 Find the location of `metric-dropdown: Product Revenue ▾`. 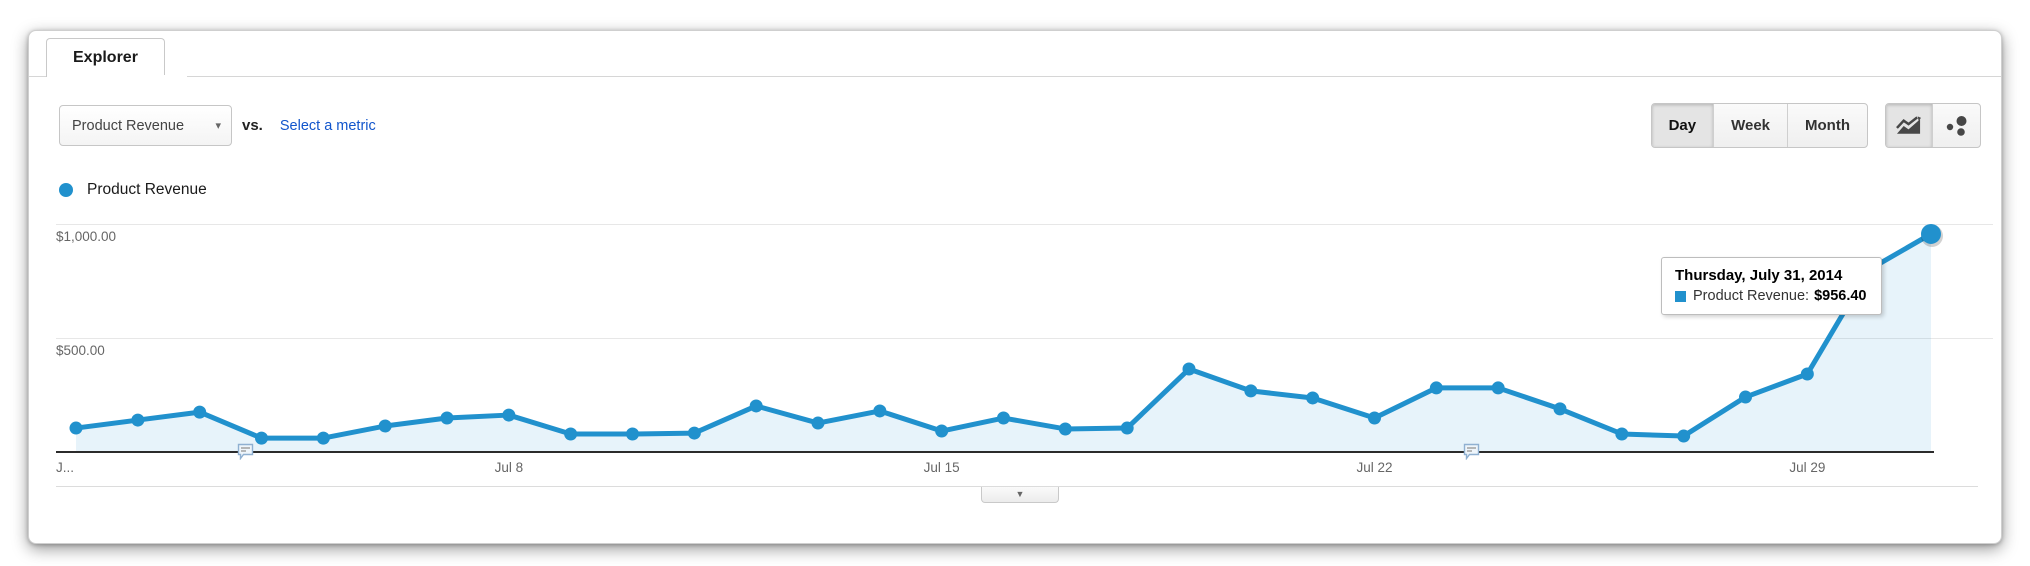

metric-dropdown: Product Revenue ▾ is located at coordinates (145, 125).